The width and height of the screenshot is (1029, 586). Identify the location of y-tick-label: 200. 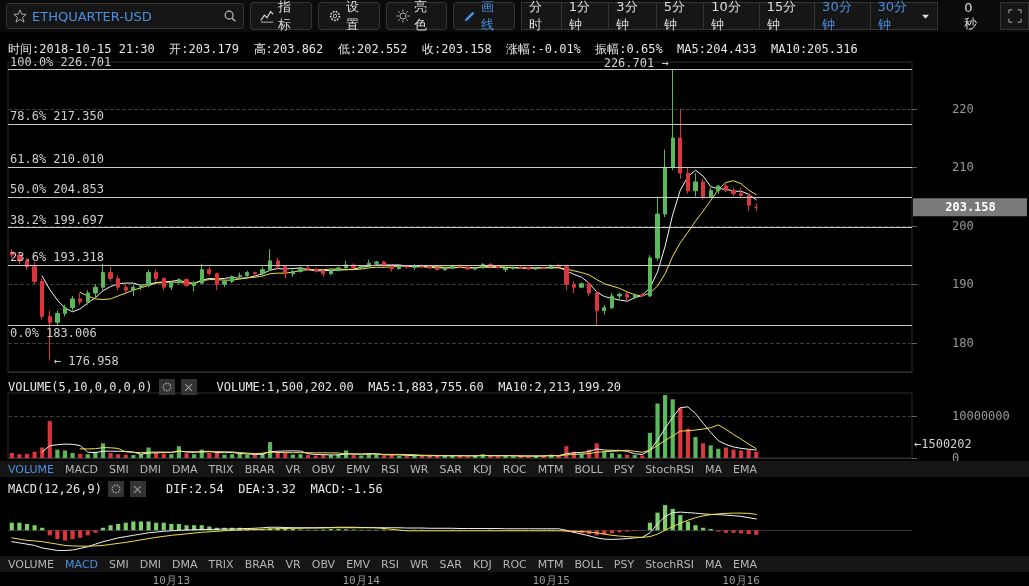
(963, 225).